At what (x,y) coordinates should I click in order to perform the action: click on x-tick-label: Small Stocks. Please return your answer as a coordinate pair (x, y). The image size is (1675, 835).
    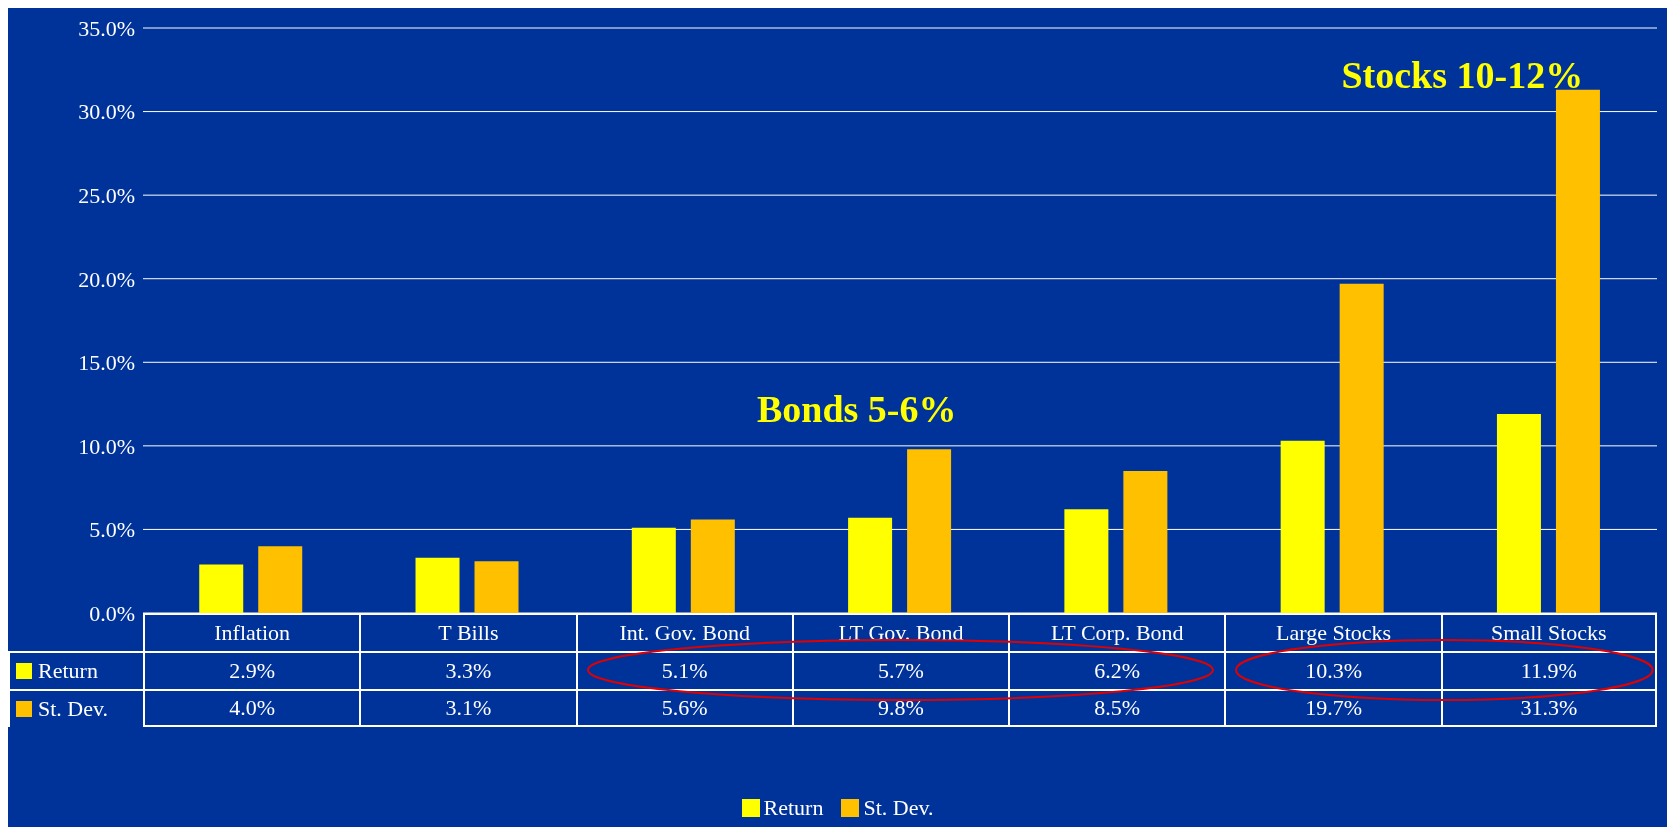
    Looking at the image, I should click on (1548, 632).